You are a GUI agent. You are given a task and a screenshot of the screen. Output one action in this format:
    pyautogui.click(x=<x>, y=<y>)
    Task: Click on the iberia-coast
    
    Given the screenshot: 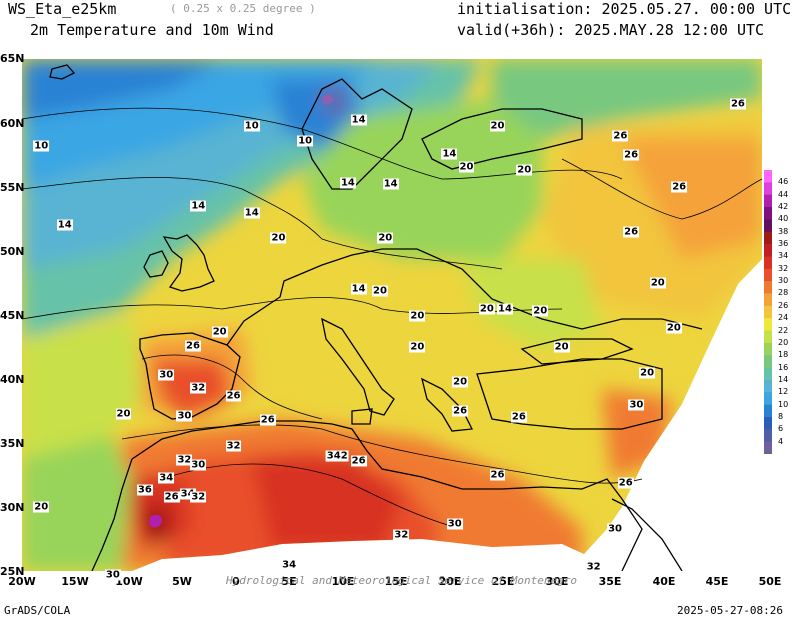 What is the action you would take?
    pyautogui.click(x=190, y=376)
    